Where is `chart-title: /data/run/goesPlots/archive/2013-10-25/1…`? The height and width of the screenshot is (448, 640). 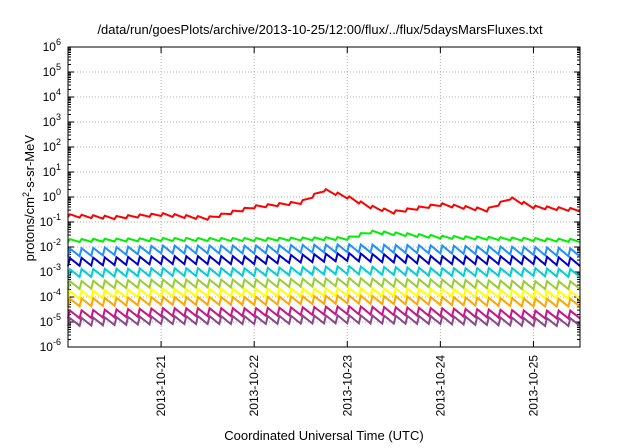
chart-title: /data/run/goesPlots/archive/2013-10-25/1… is located at coordinates (320, 29).